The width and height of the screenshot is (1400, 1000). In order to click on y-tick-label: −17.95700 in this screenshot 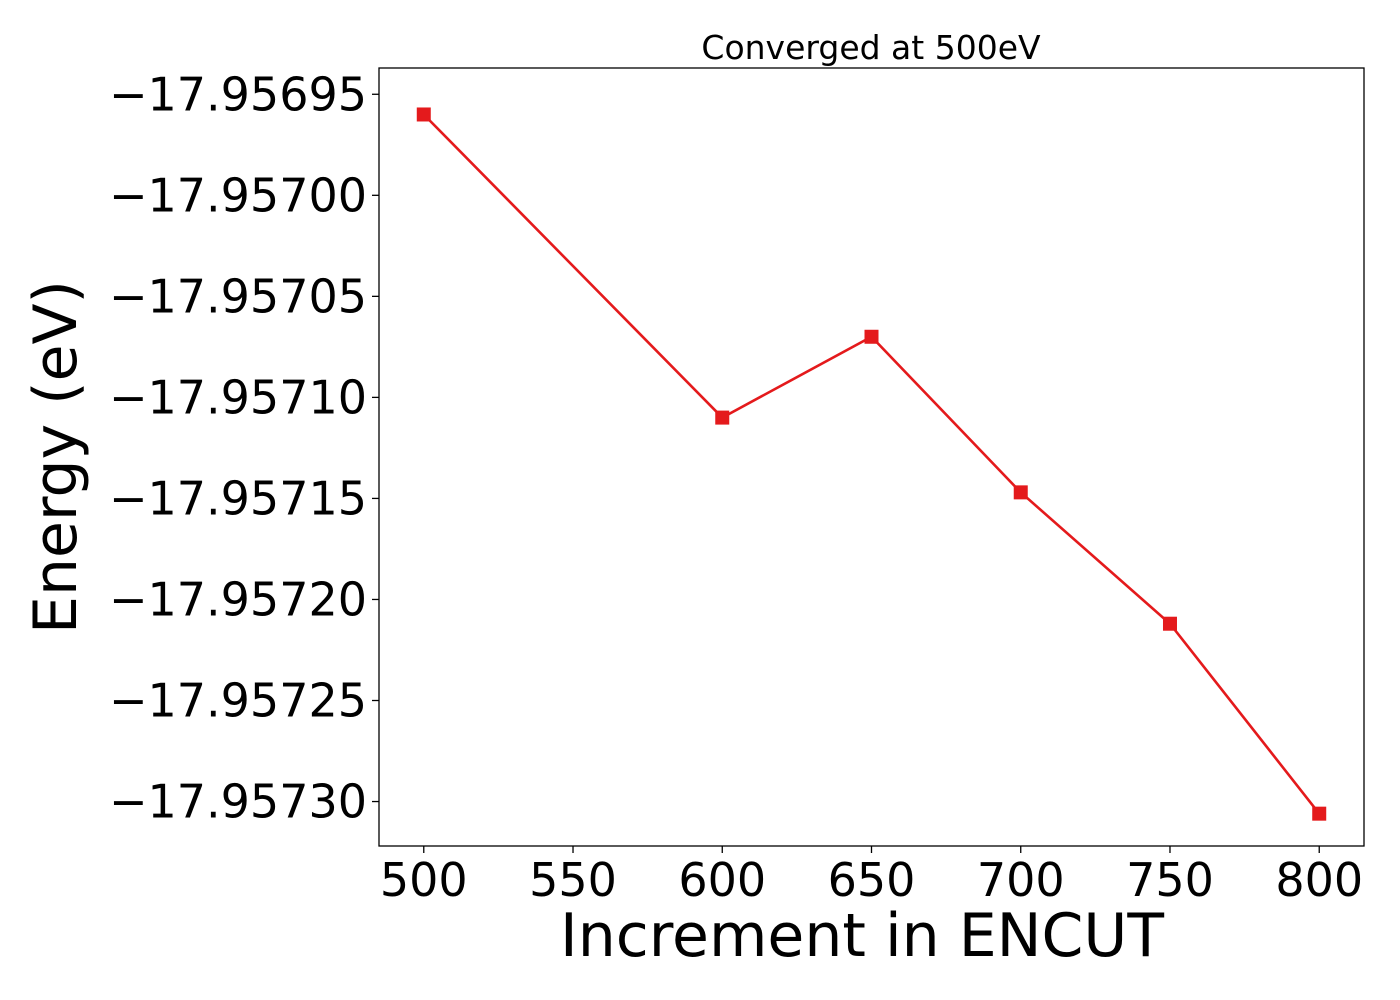, I will do `click(238, 195)`.